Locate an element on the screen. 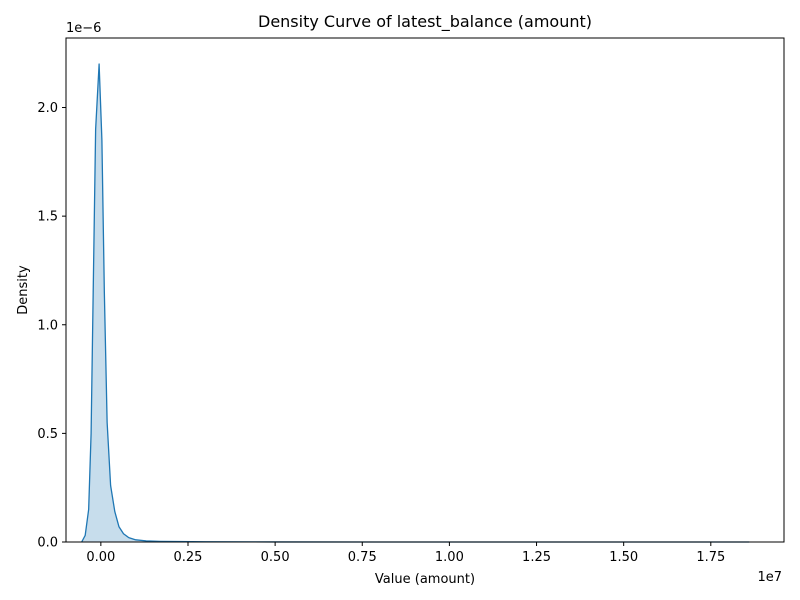 Image resolution: width=800 pixels, height=600 pixels. x-offset-label: 1e7 is located at coordinates (769, 577).